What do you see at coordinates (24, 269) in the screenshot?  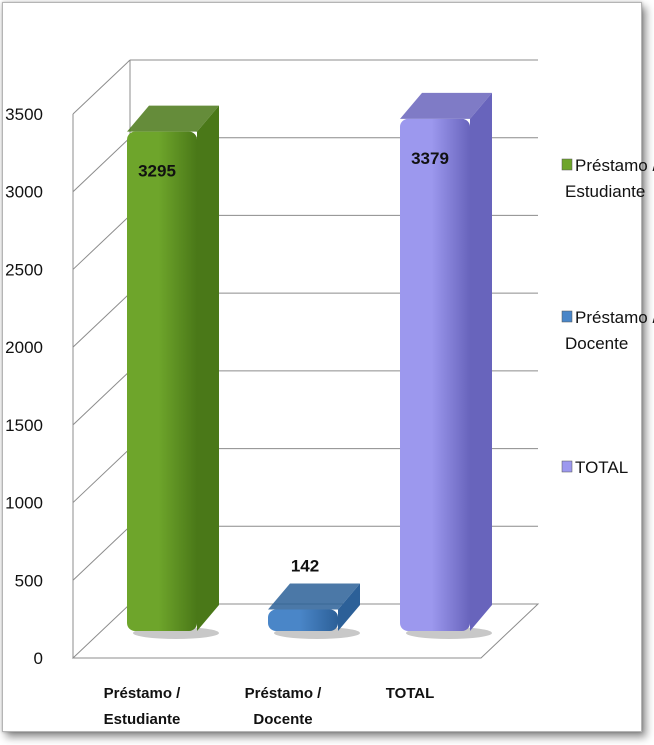 I see `y-tick-label: 2500` at bounding box center [24, 269].